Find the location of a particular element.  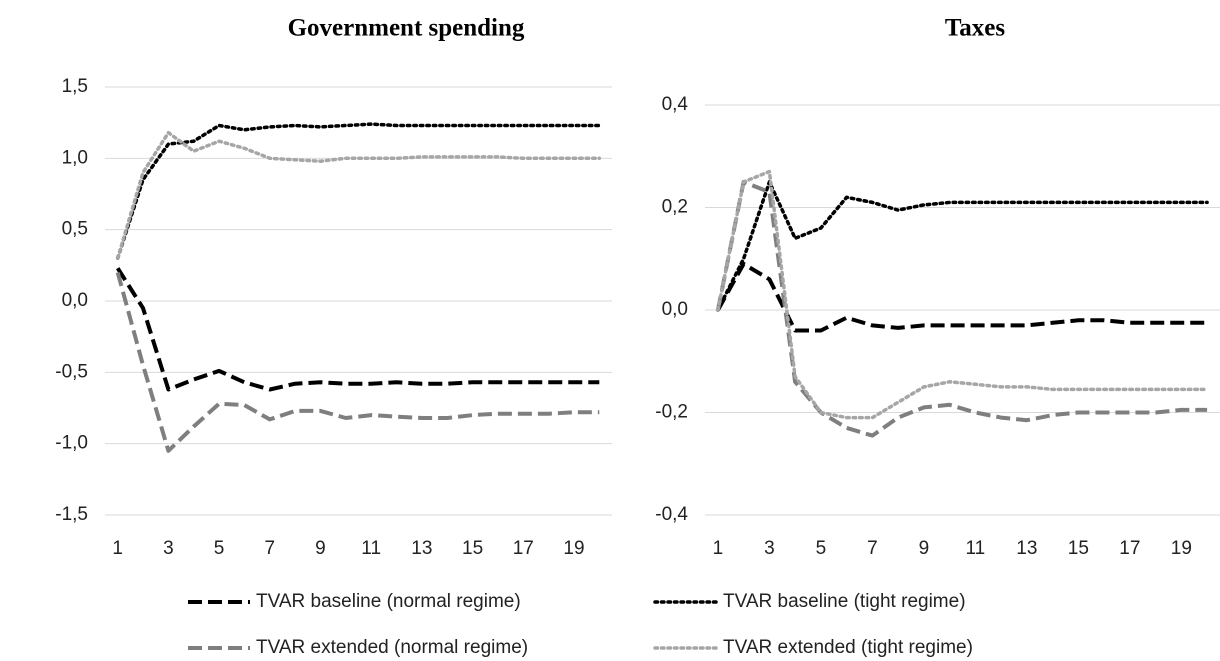

y-tick-label: 0,4 is located at coordinates (675, 104).